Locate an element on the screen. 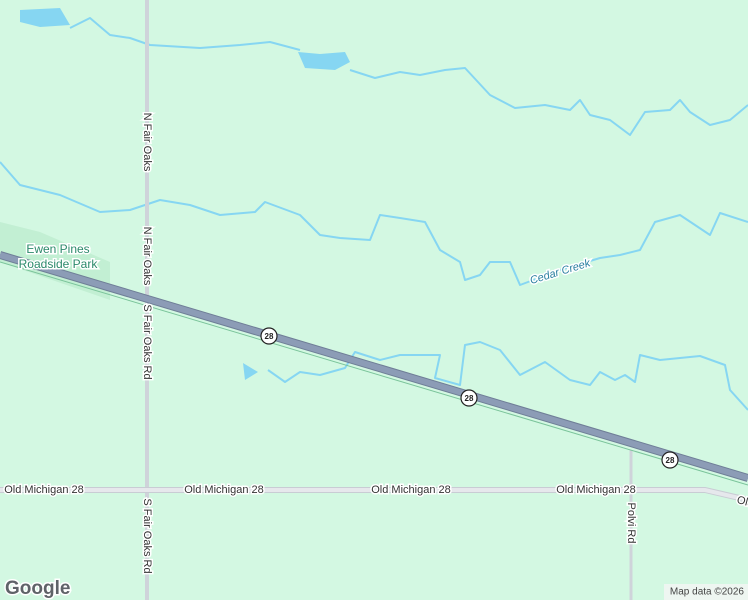 This screenshot has width=748, height=600. road-old-michigan-28-fill is located at coordinates (374, 495).